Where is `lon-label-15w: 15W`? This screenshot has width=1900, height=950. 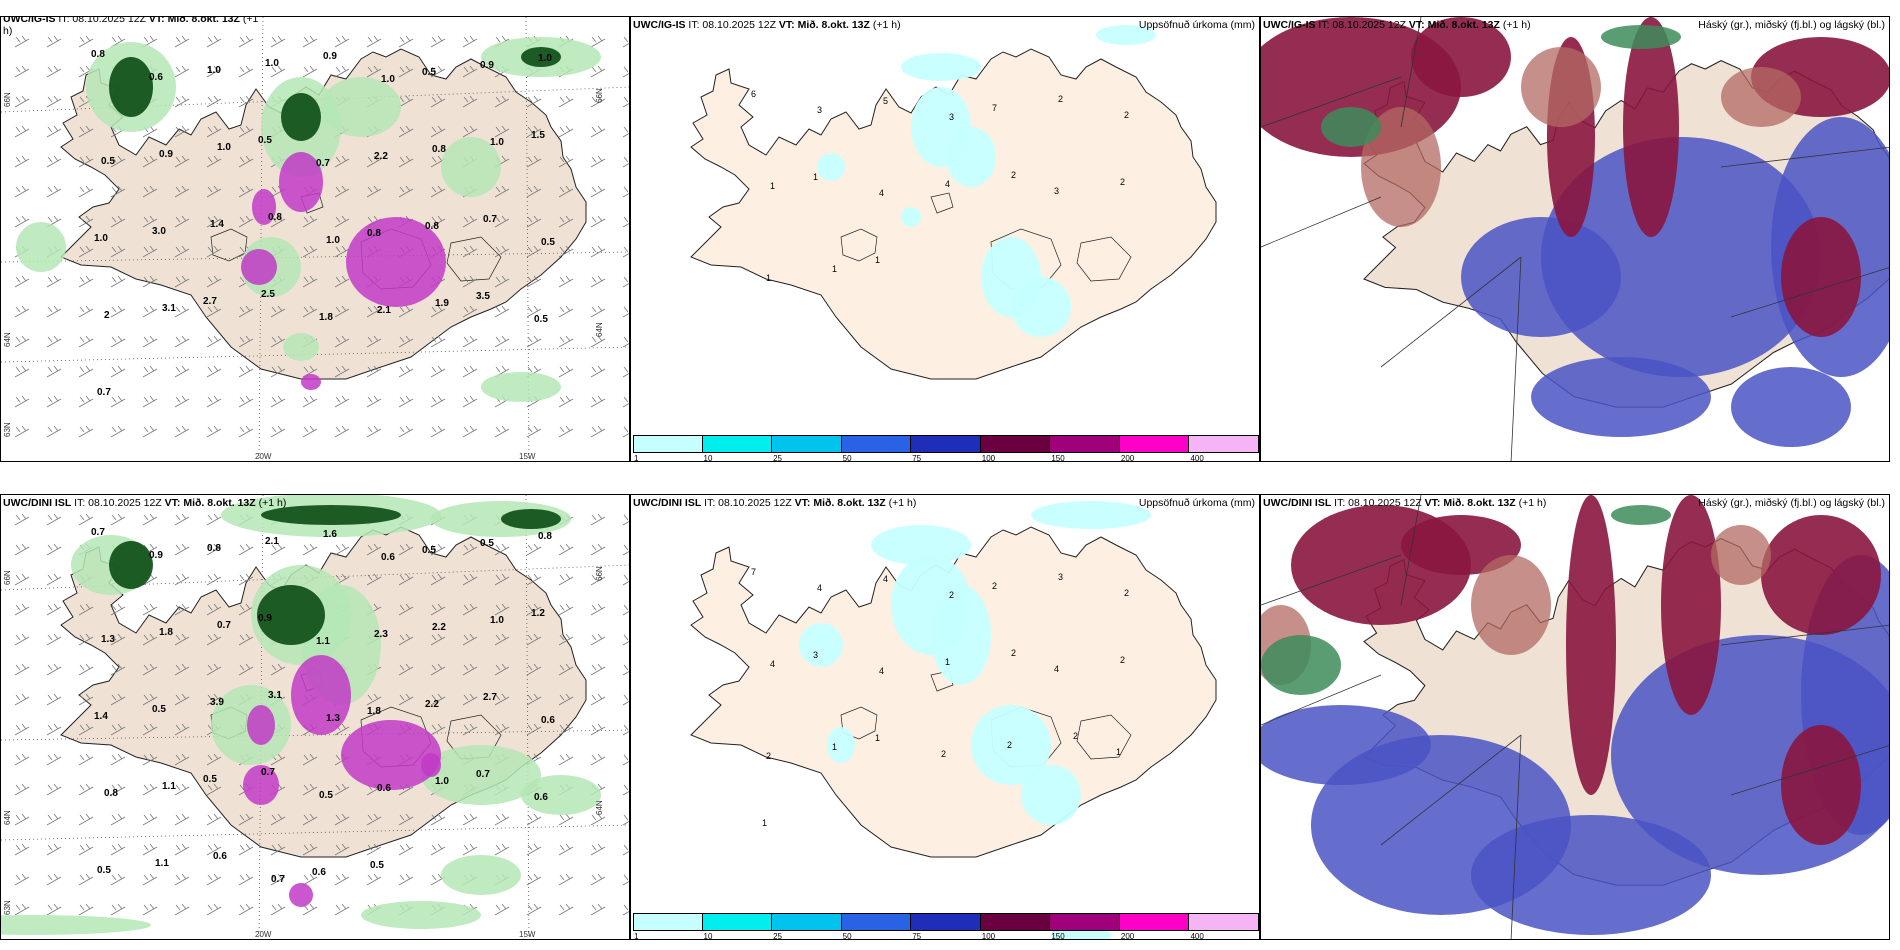
lon-label-15w: 15W is located at coordinates (527, 934).